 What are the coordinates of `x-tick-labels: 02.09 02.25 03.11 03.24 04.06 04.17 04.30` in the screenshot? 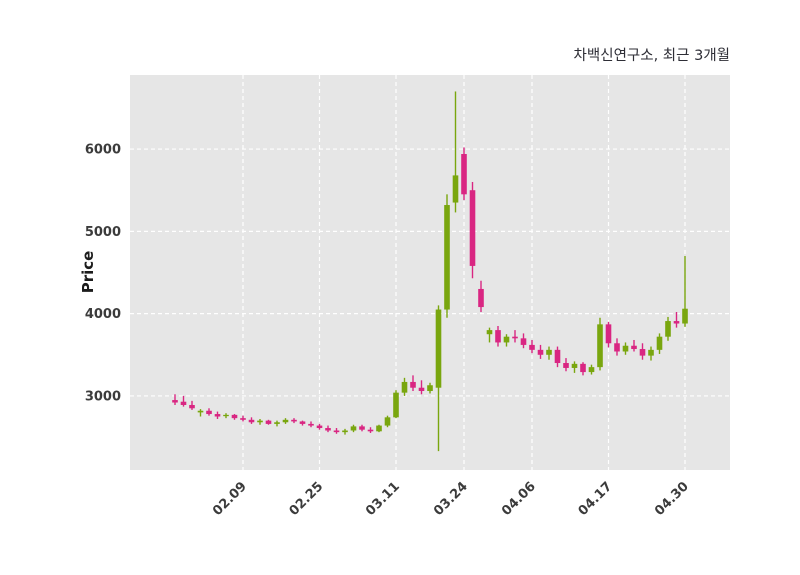 It's located at (451, 499).